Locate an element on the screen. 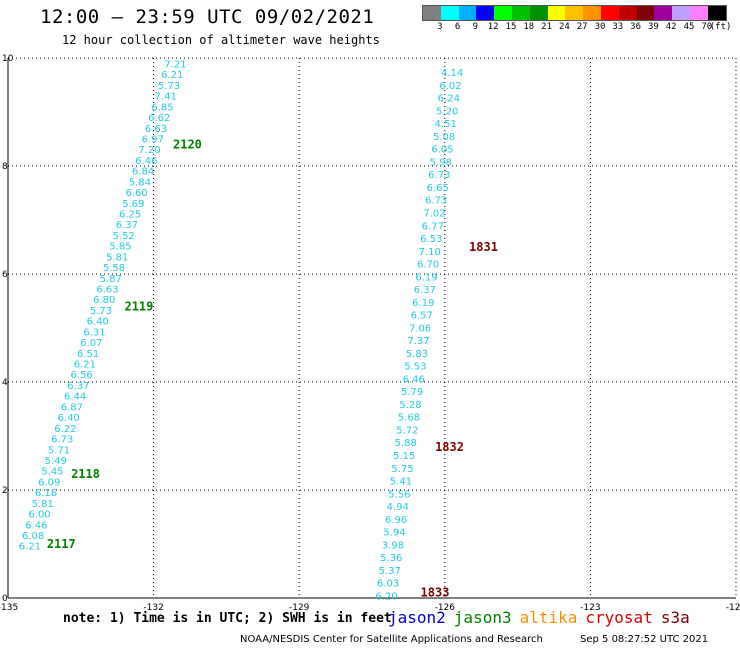  pass-time-label: 2120 is located at coordinates (187, 144).